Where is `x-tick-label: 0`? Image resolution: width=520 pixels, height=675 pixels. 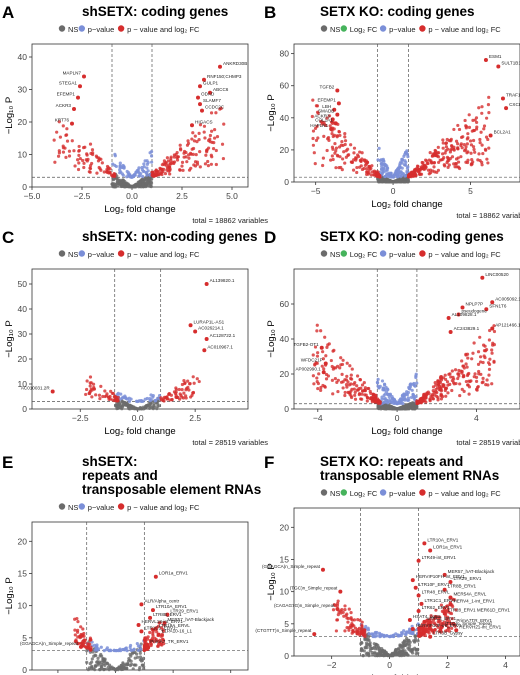 x-tick-label: 0 is located at coordinates (389, 665).